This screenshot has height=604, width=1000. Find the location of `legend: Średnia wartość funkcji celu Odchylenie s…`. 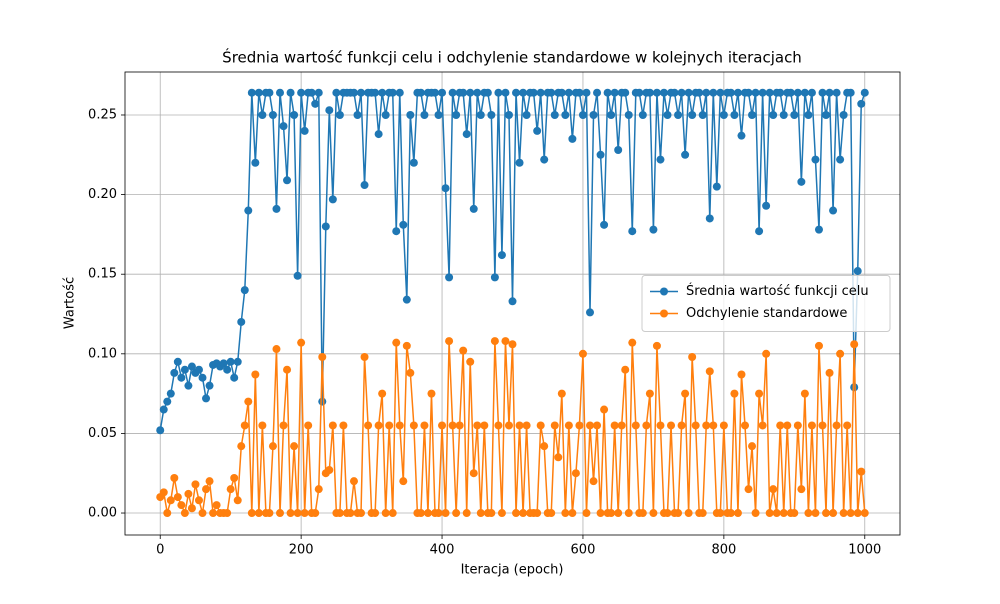

legend: Średnia wartość funkcji celu Odchylenie s… is located at coordinates (766, 303).